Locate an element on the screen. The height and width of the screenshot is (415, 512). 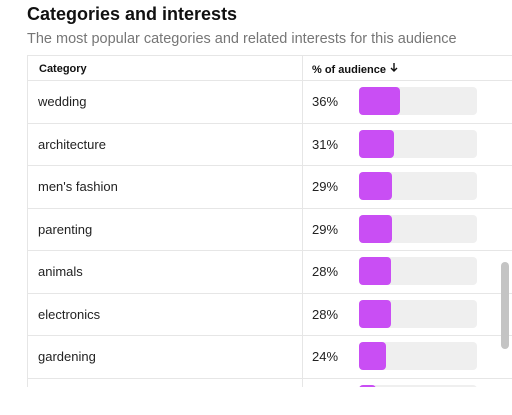
category-cell: architecture is located at coordinates (72, 144).